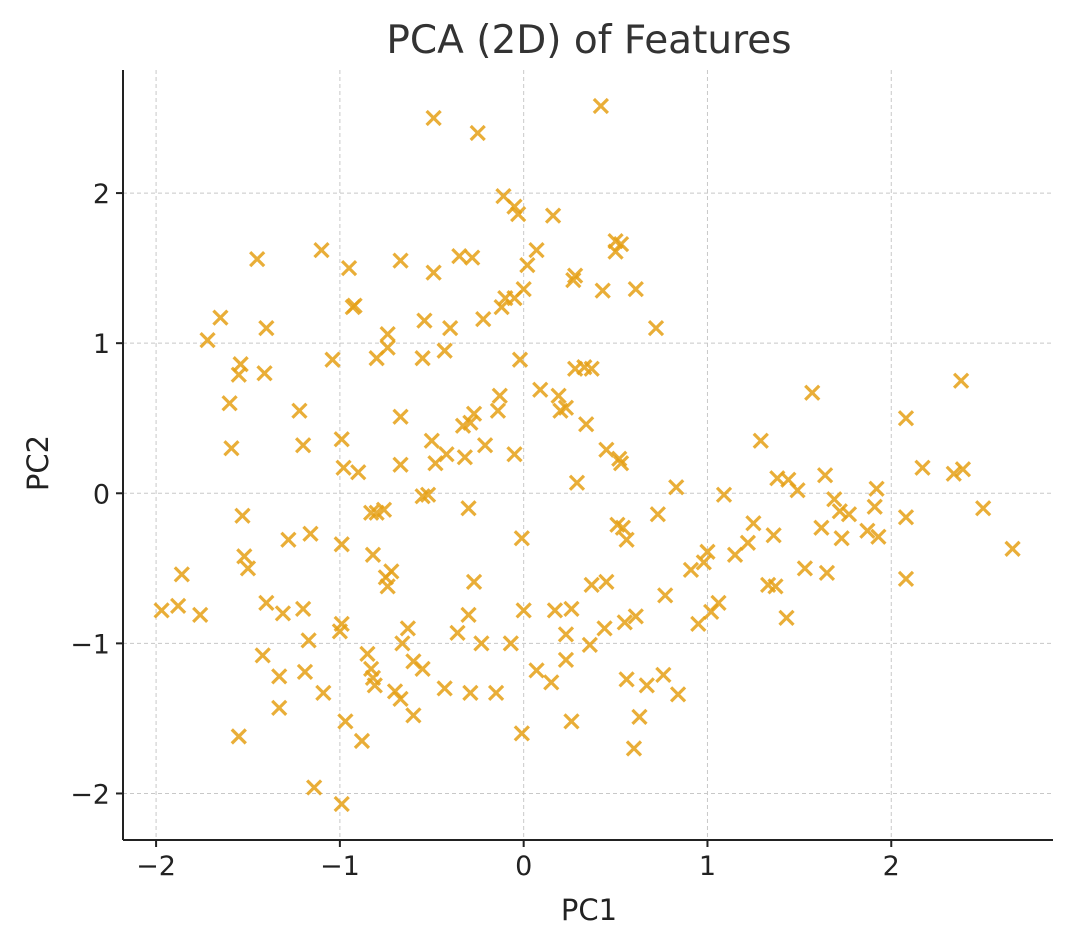 The image size is (1073, 947). What do you see at coordinates (588, 40) in the screenshot?
I see `chart-title: PCA (2D) of Features` at bounding box center [588, 40].